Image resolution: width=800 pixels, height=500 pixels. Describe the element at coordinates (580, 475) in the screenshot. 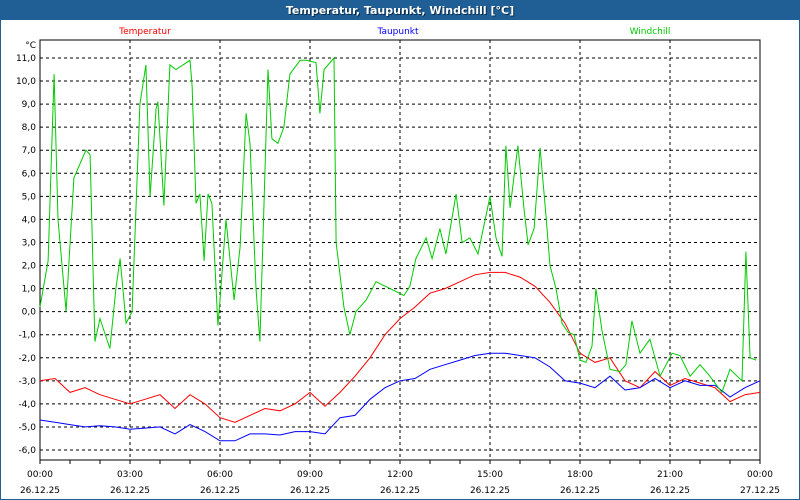

I see `x-tick-time: 18:00` at that location.